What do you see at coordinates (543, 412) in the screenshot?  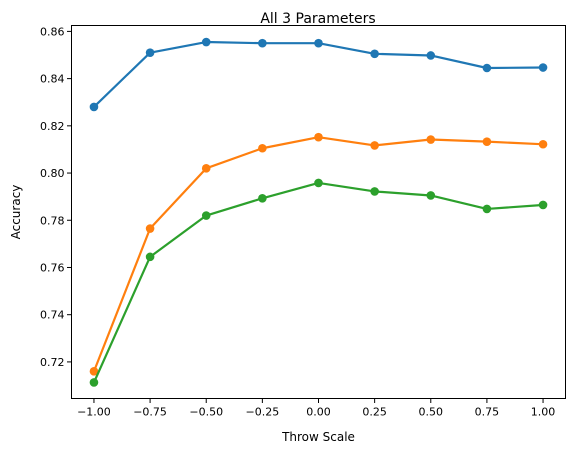 I see `x-tick-label: 1.00` at bounding box center [543, 412].